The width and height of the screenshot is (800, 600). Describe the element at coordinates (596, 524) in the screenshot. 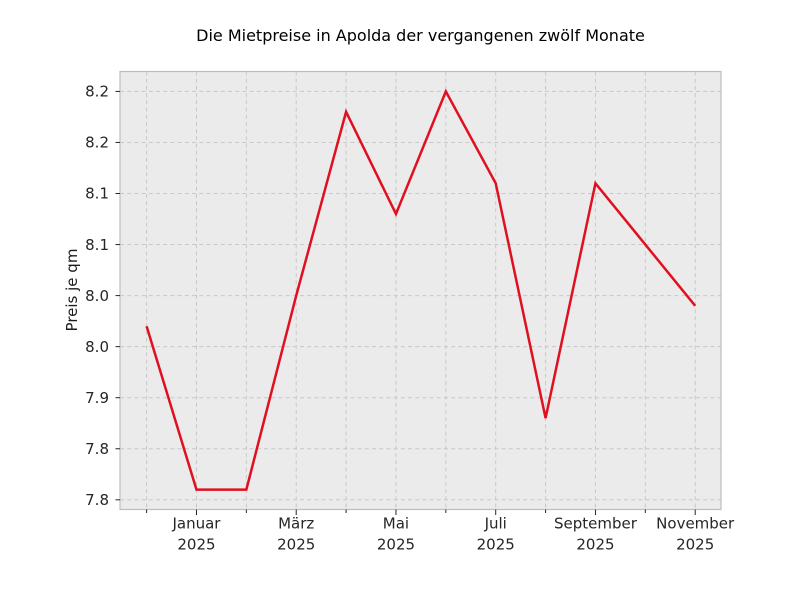

I see `x-tick-label-month: September` at that location.